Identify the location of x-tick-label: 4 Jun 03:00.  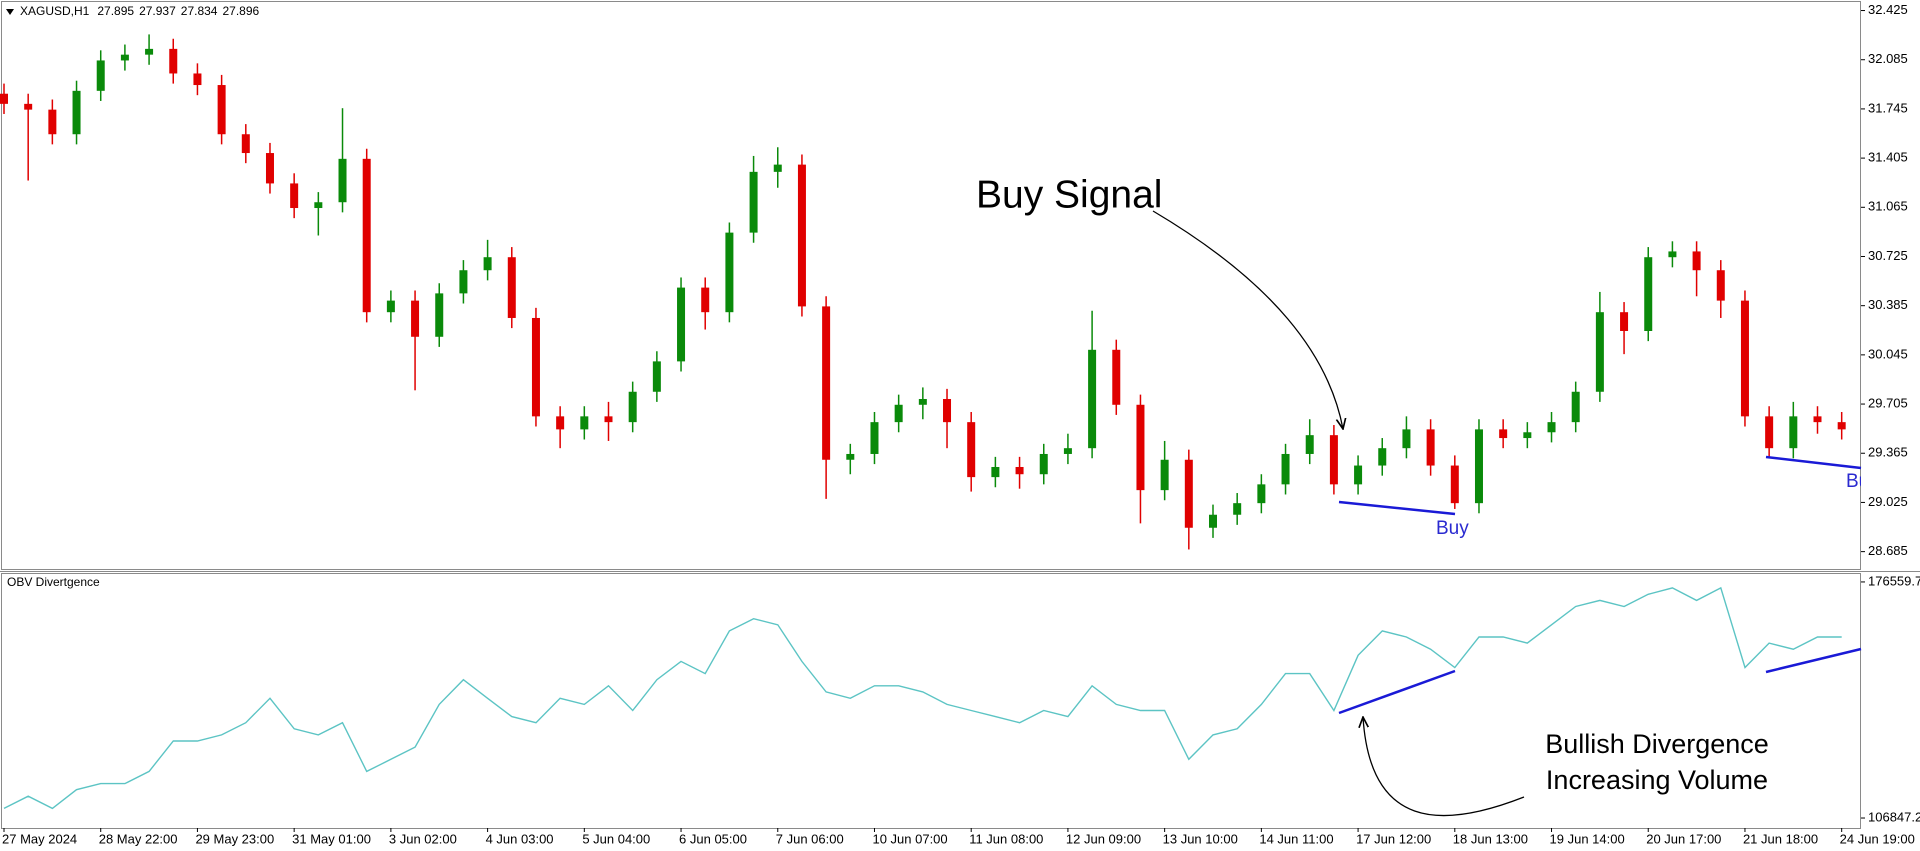
(520, 838).